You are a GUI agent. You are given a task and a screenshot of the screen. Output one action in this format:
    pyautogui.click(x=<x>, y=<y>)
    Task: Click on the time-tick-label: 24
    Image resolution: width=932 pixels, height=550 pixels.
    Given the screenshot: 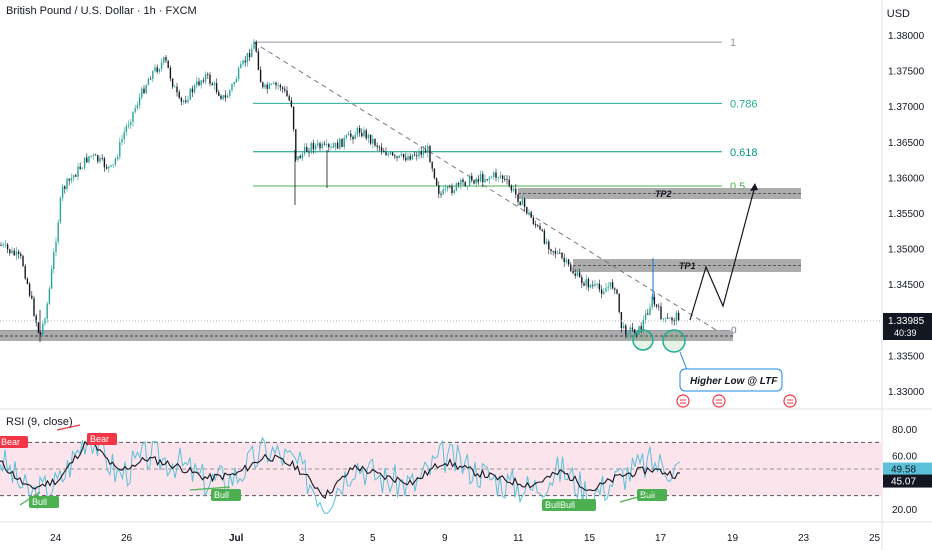 What is the action you would take?
    pyautogui.click(x=56, y=538)
    